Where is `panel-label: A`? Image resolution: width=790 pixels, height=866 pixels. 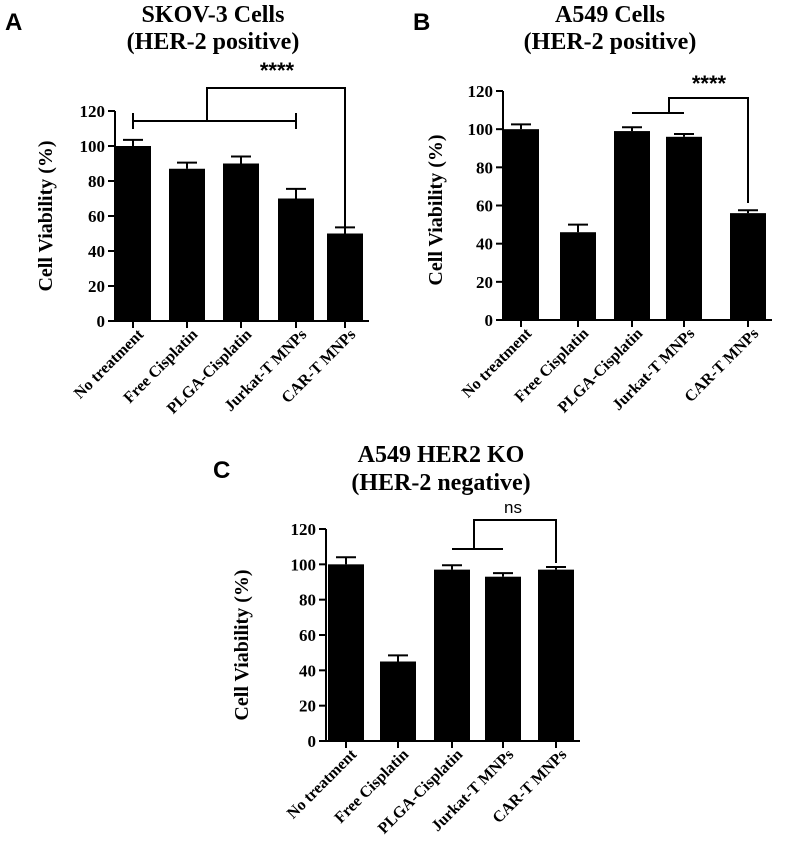
panel-label: A is located at coordinates (13, 22).